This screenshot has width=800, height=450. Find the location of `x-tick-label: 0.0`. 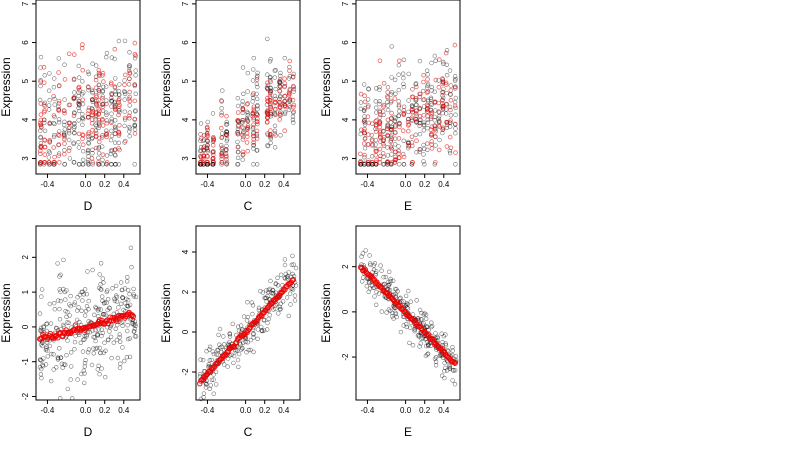

x-tick-label: 0.0 is located at coordinates (406, 410).